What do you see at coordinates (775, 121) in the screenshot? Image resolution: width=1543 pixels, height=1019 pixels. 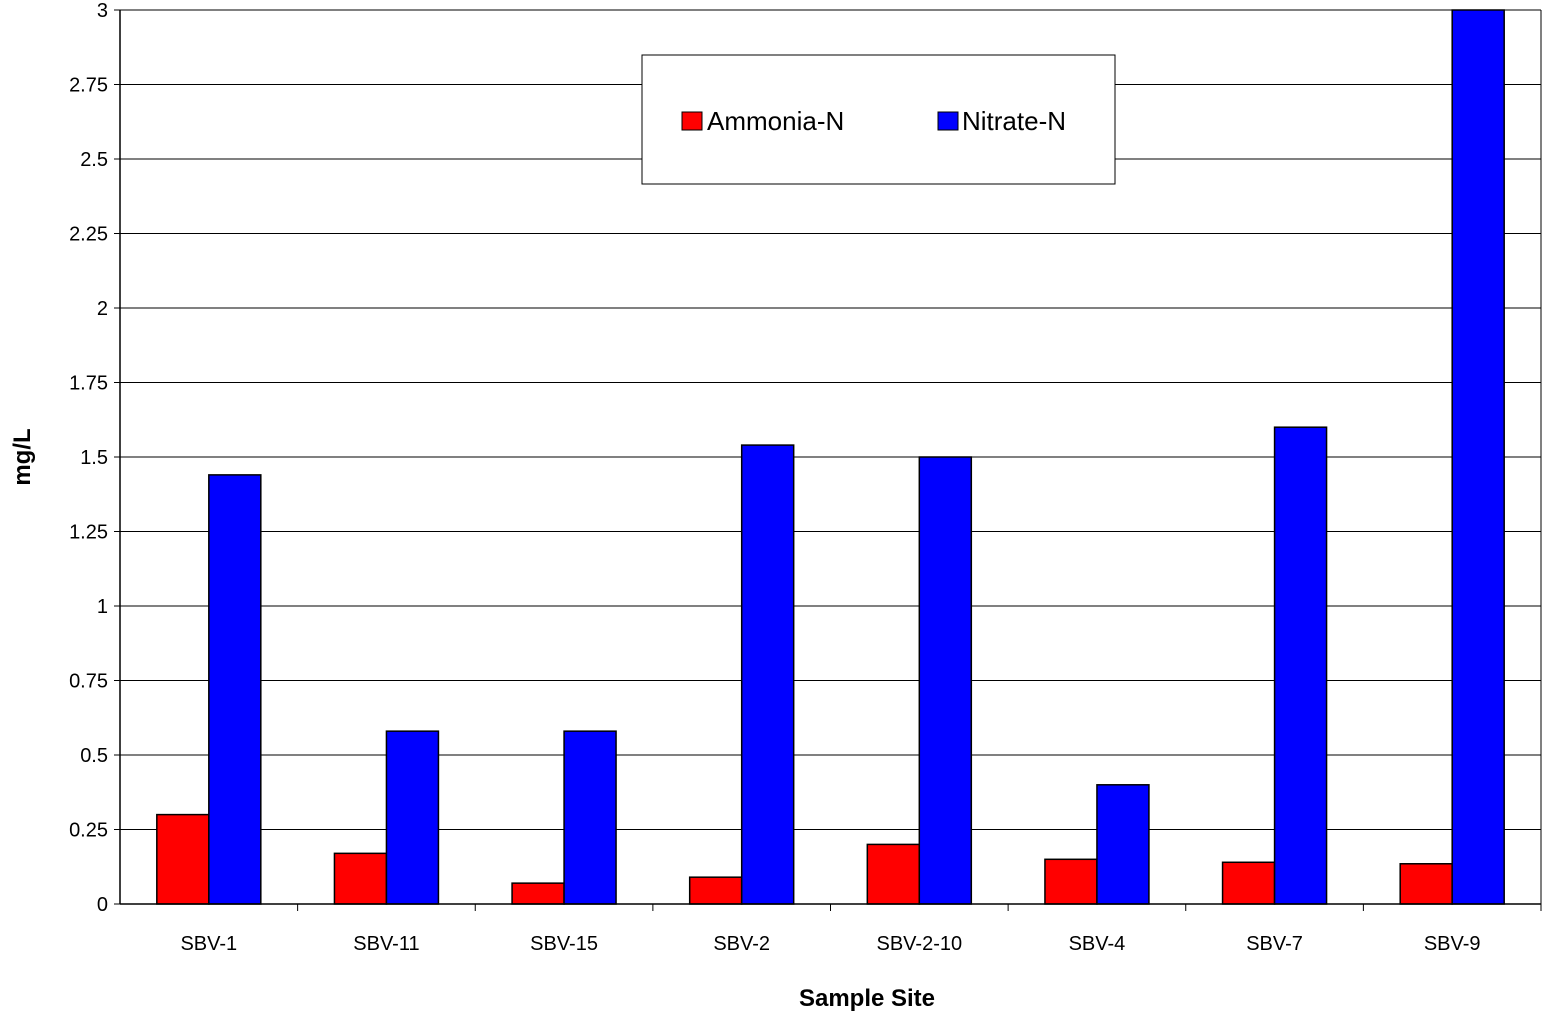 I see `legend-label-ammonia: Ammonia-N` at bounding box center [775, 121].